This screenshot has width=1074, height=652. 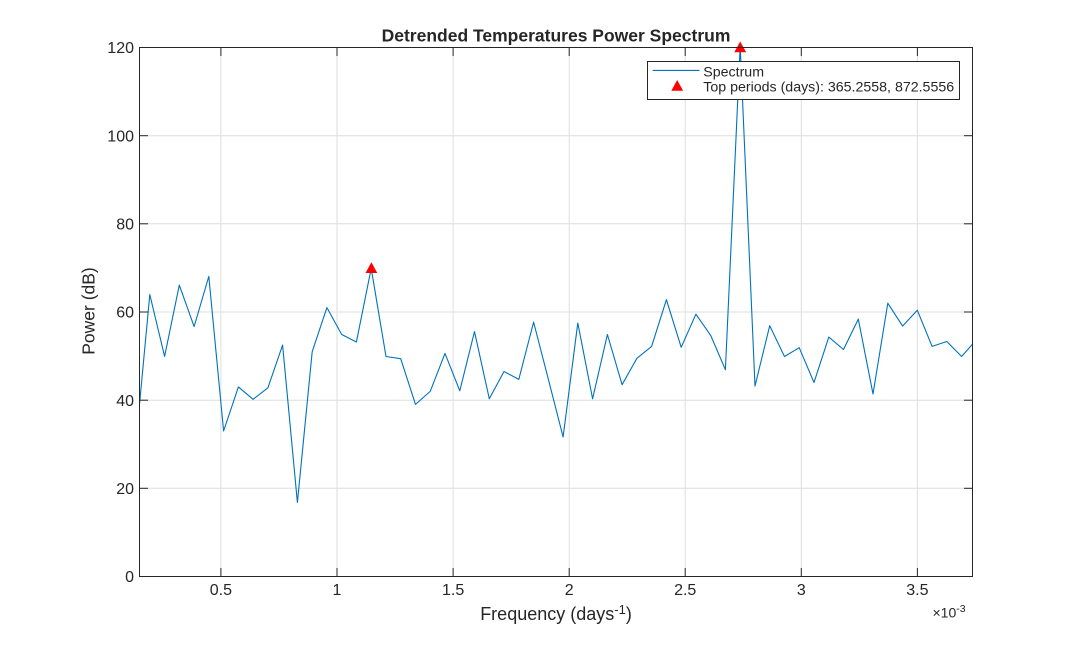 I want to click on svg-text: 100, so click(x=120, y=136).